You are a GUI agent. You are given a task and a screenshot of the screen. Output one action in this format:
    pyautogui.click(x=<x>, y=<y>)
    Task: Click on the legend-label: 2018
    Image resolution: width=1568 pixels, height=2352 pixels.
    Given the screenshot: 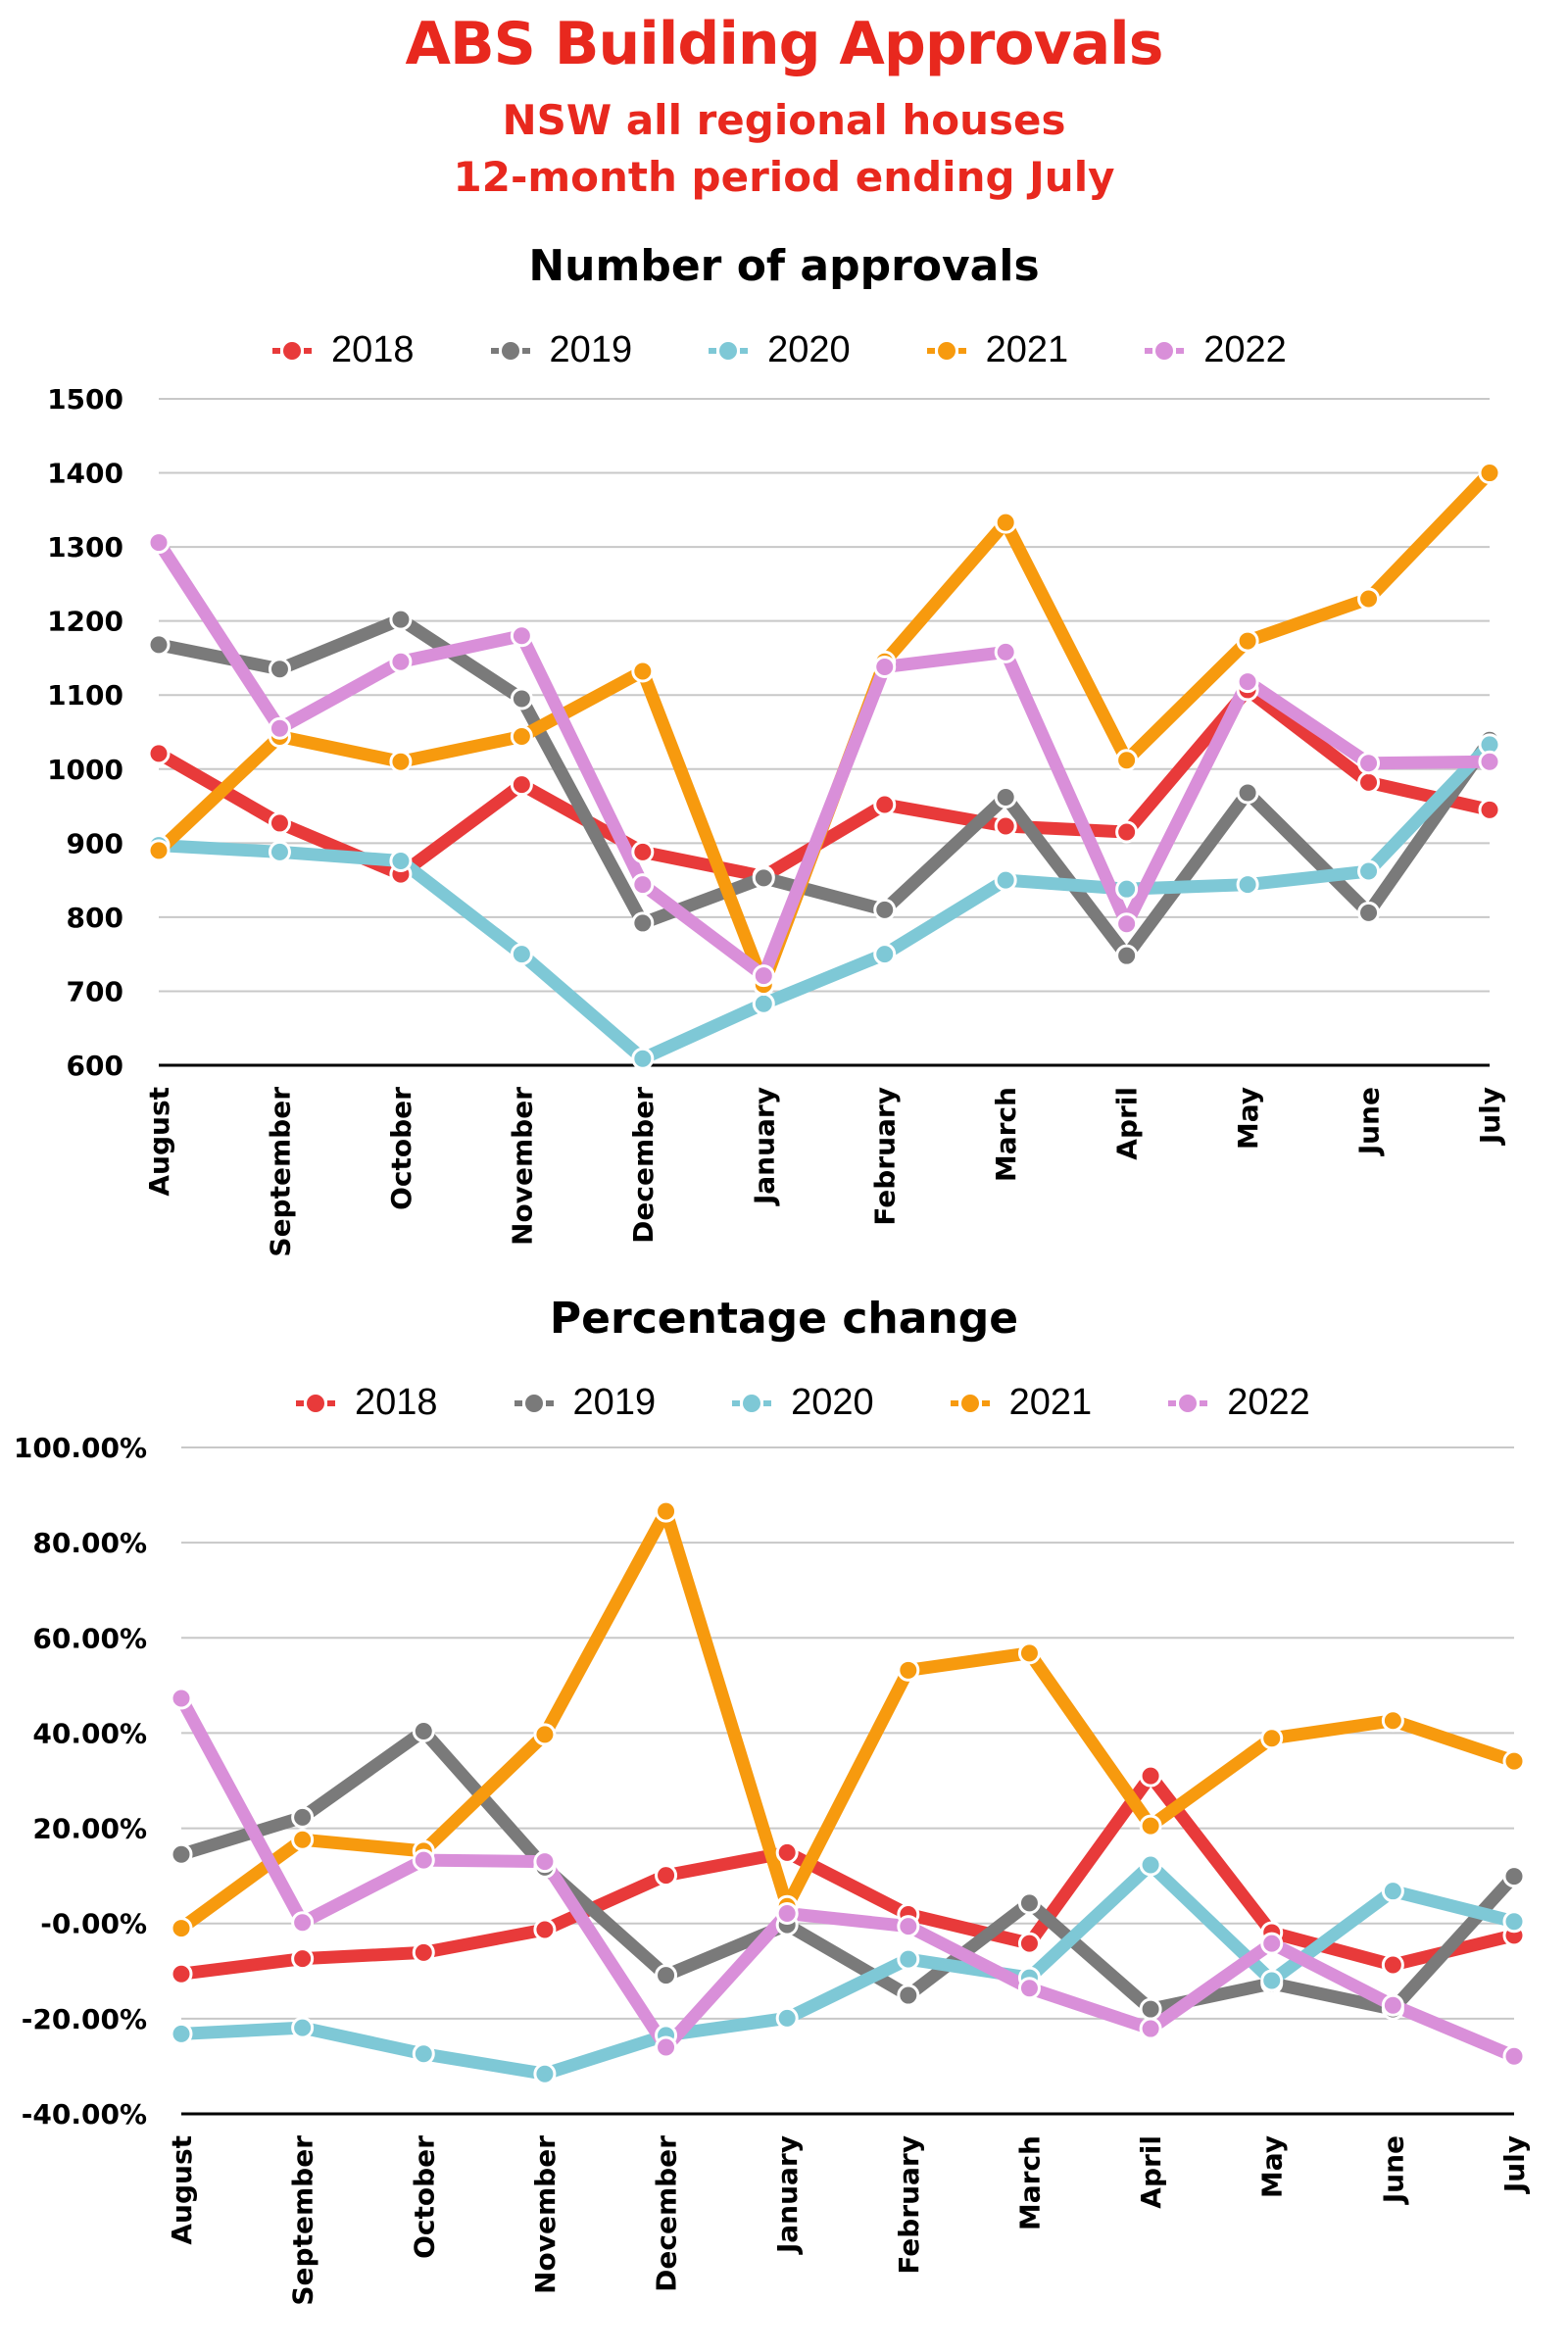 What is the action you would take?
    pyautogui.click(x=373, y=349)
    